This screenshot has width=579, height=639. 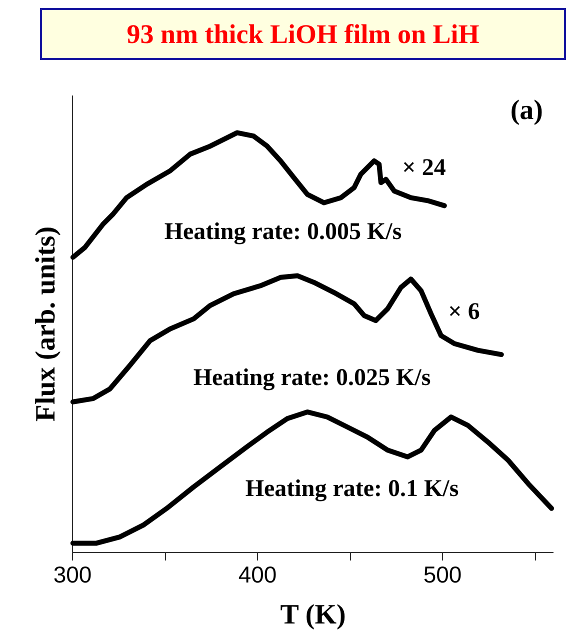 I want to click on x-tick-label: 400, so click(x=257, y=575).